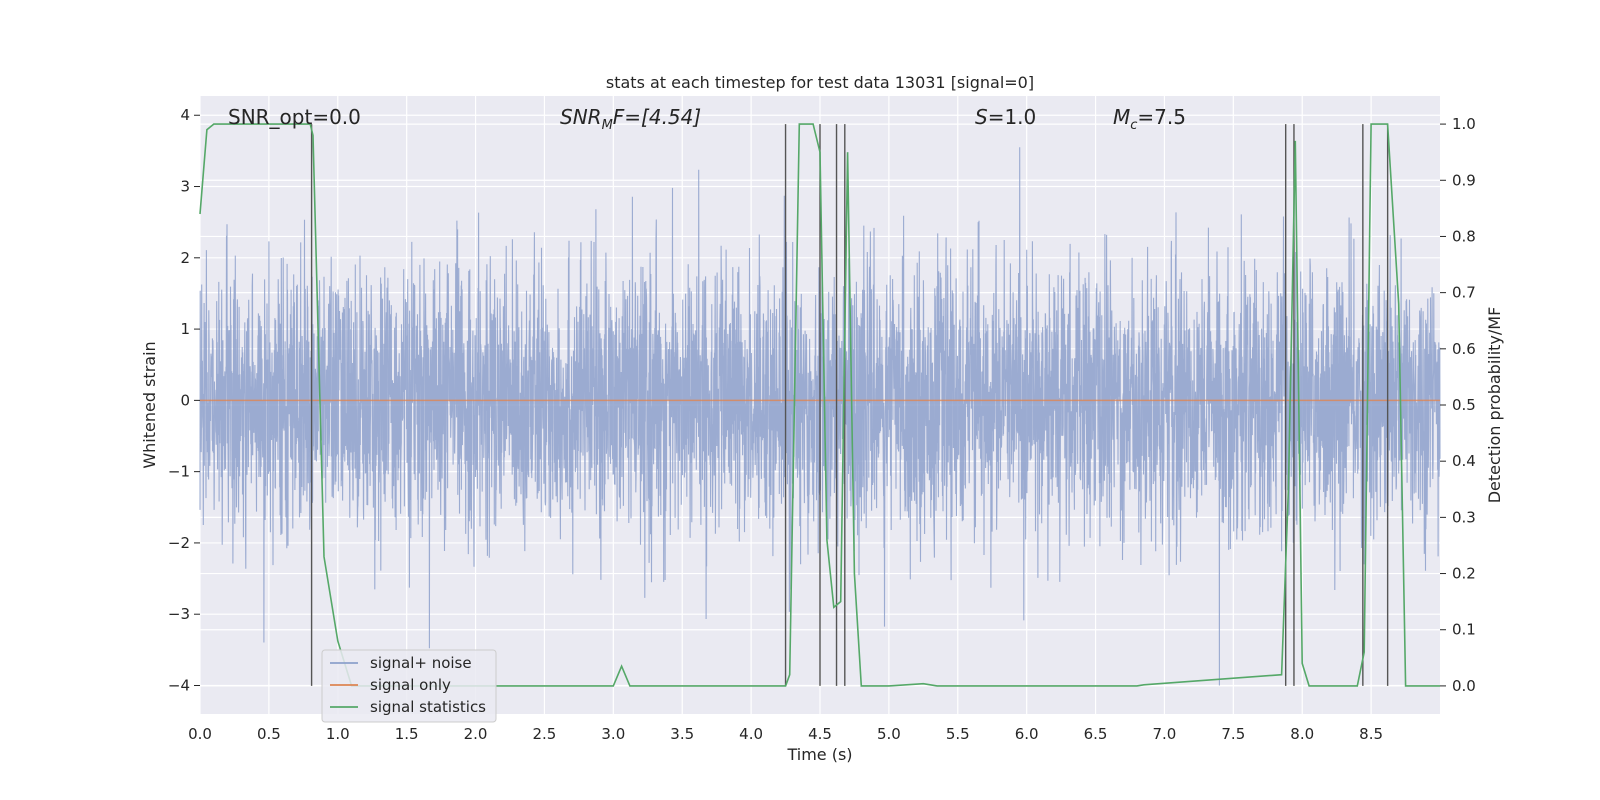 The width and height of the screenshot is (1600, 800). I want to click on y-ticks-left: −4 −3 −2 −1 0 1 2 3 4, so click(184, 400).